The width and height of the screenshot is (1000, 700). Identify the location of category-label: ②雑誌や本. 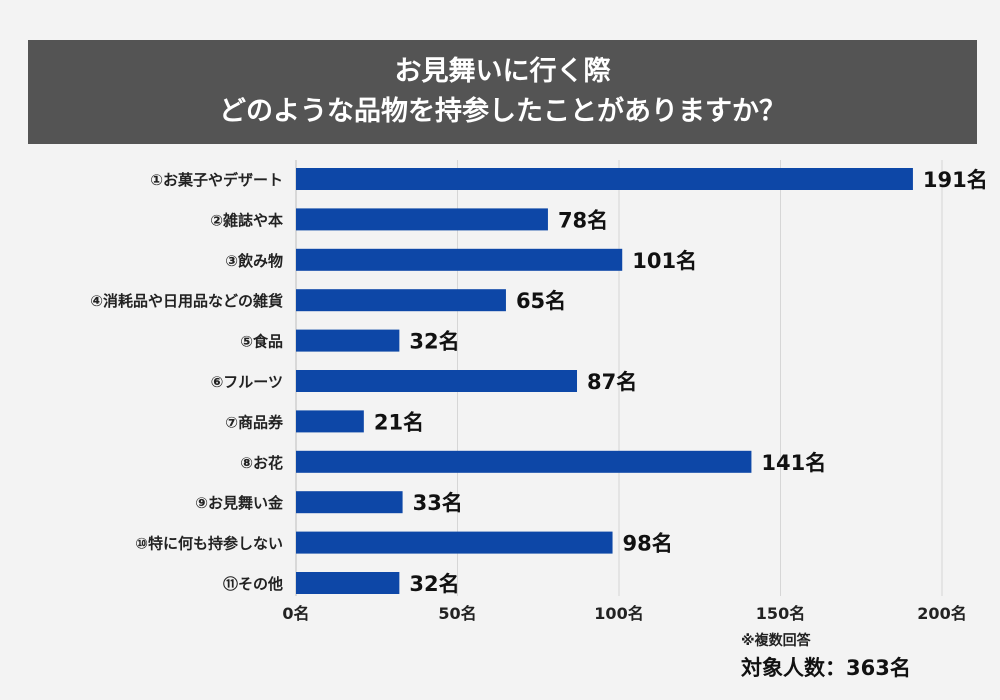
(246, 220).